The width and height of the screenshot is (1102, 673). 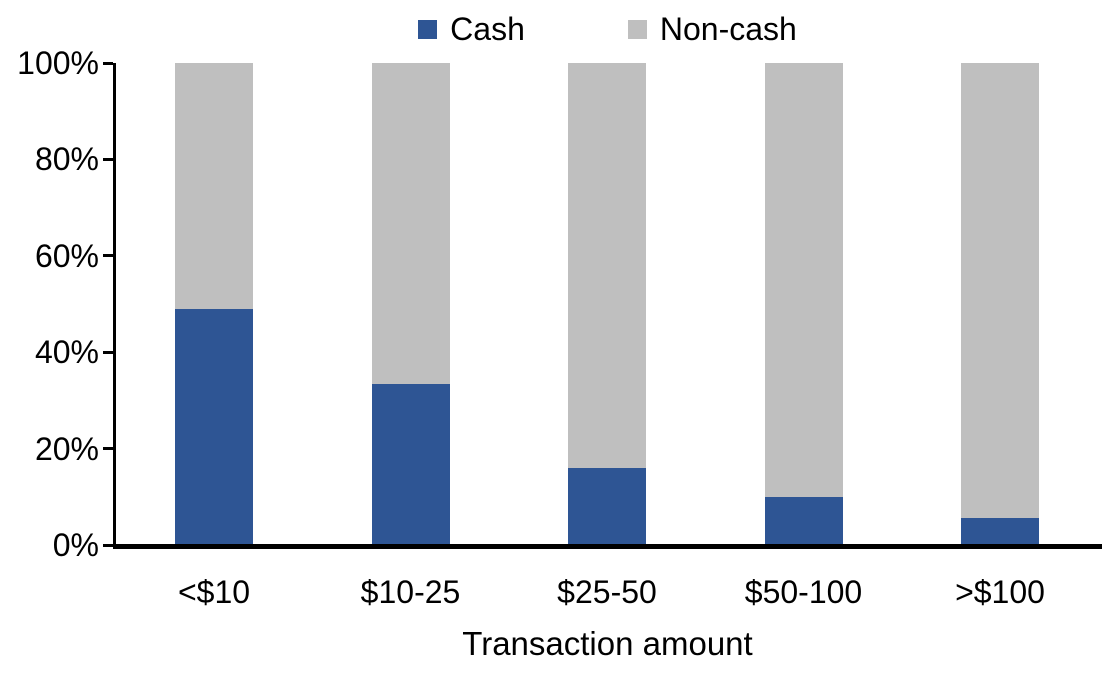 I want to click on x-axis-category-label: <$10, so click(x=214, y=592).